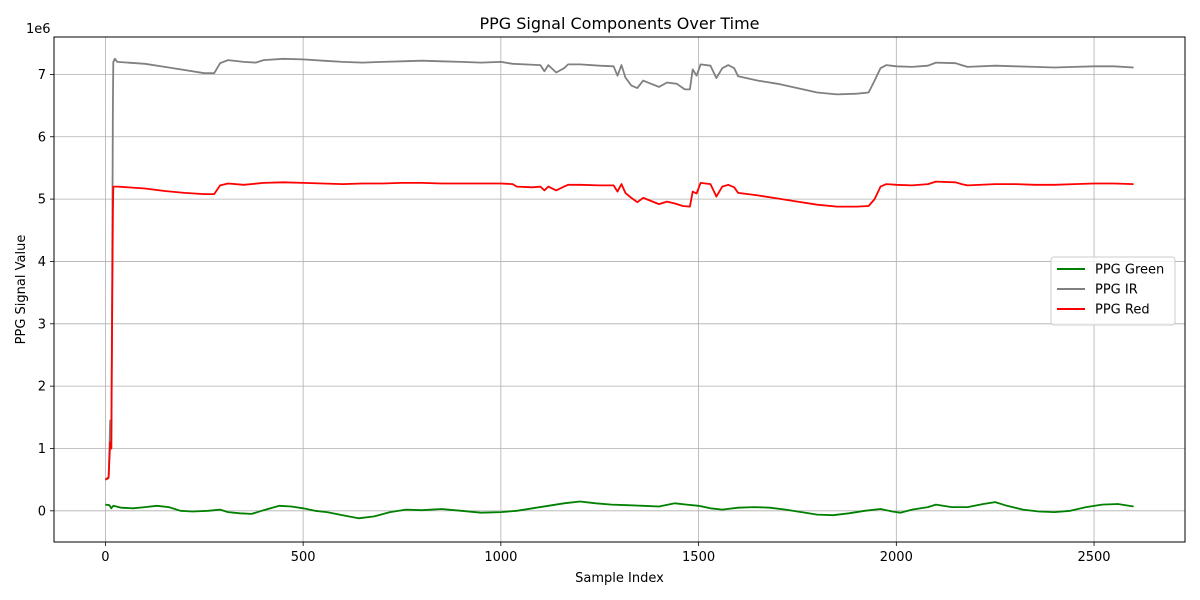 Image resolution: width=1200 pixels, height=600 pixels. What do you see at coordinates (500, 557) in the screenshot?
I see `x-tick-label: 1000` at bounding box center [500, 557].